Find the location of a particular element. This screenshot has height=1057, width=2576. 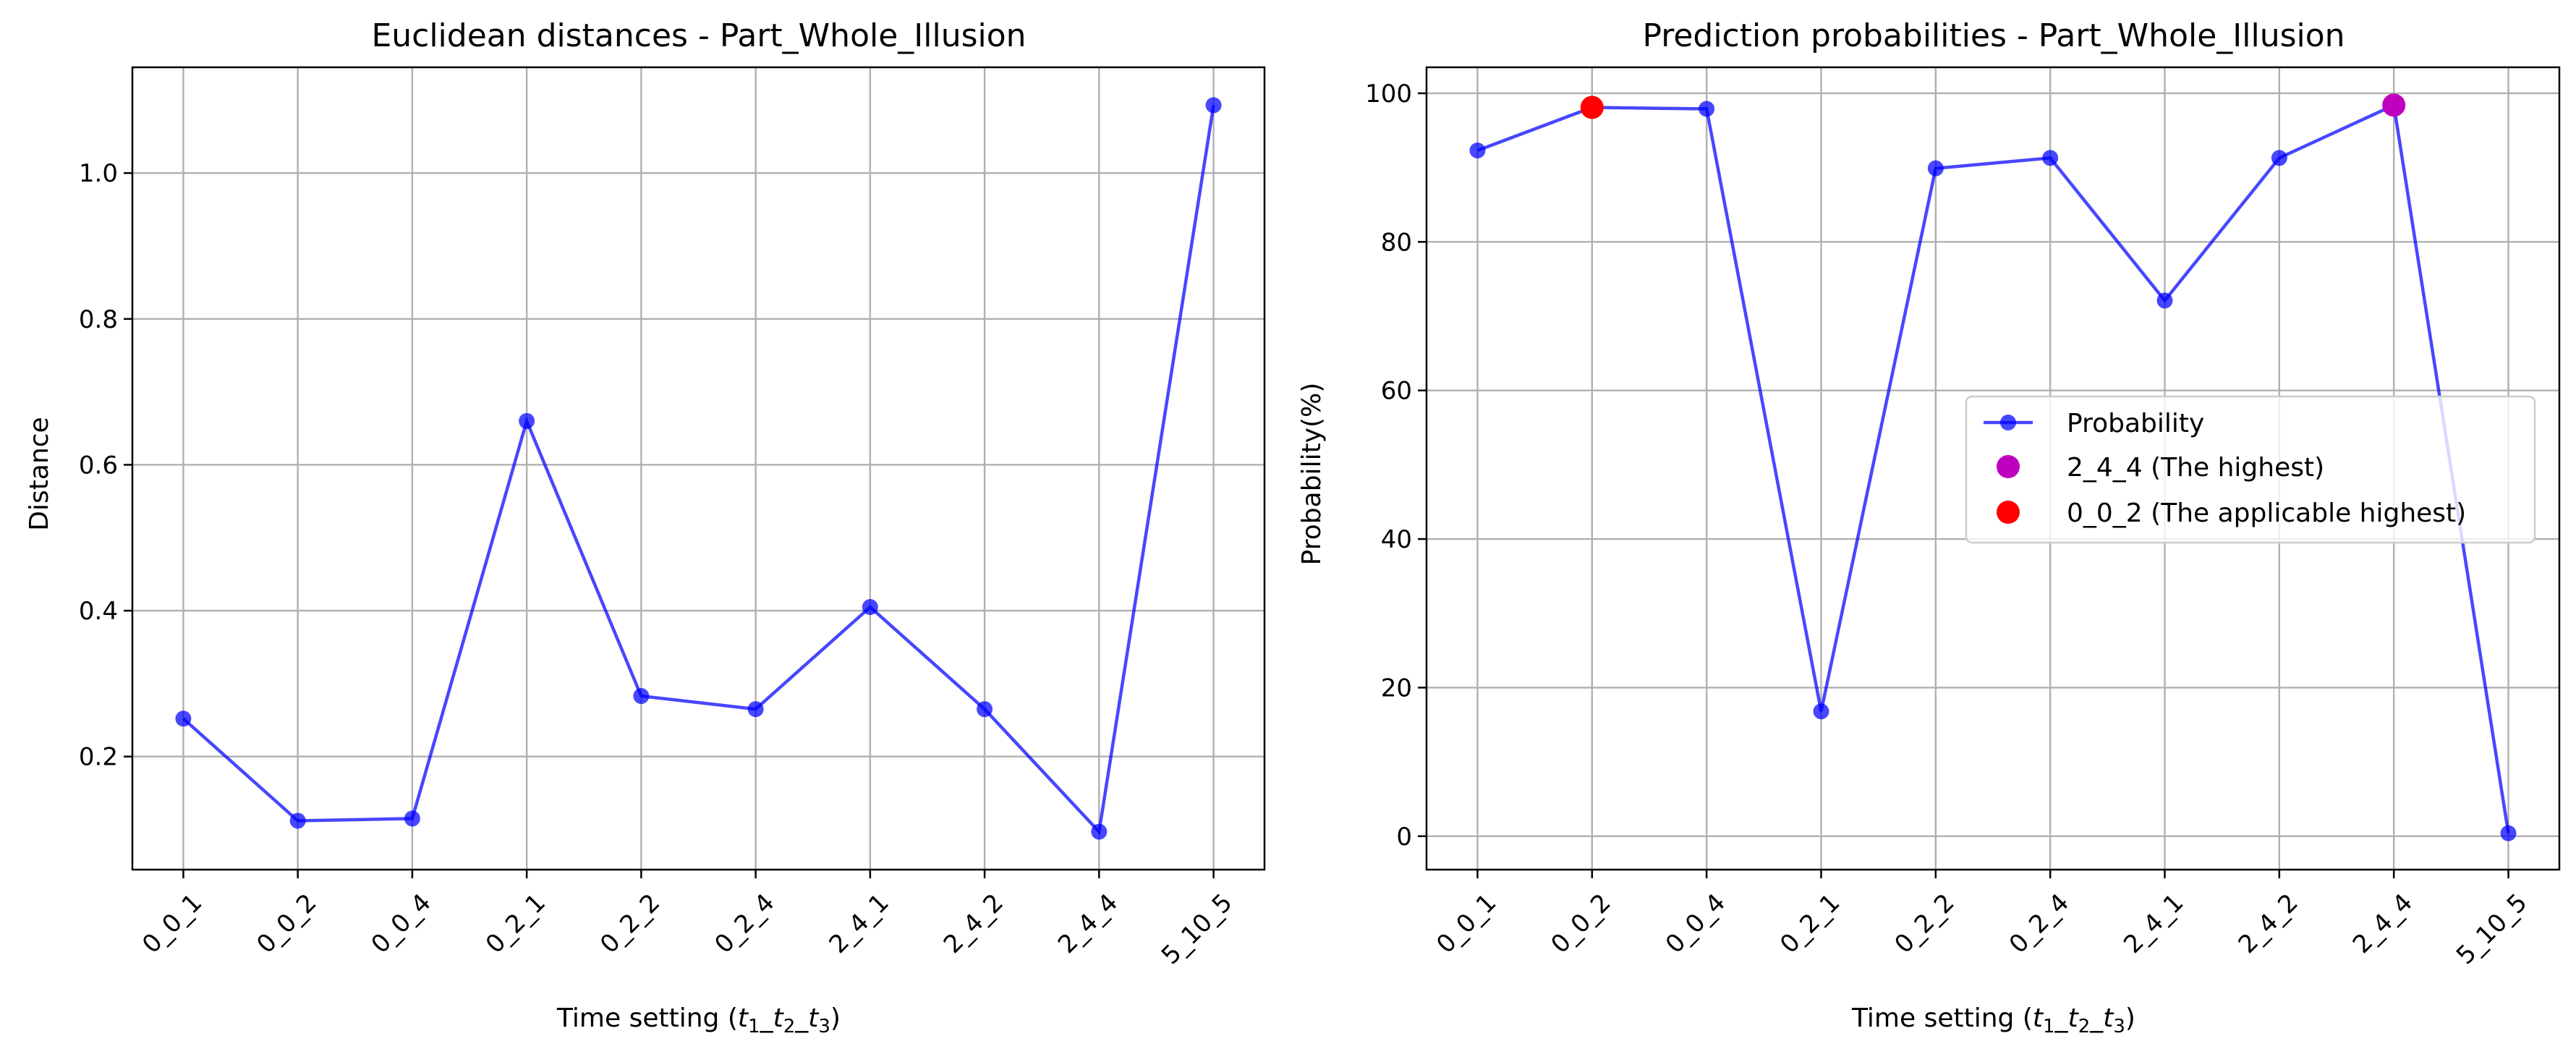

probability-y-tick-label: 60 is located at coordinates (1396, 392).